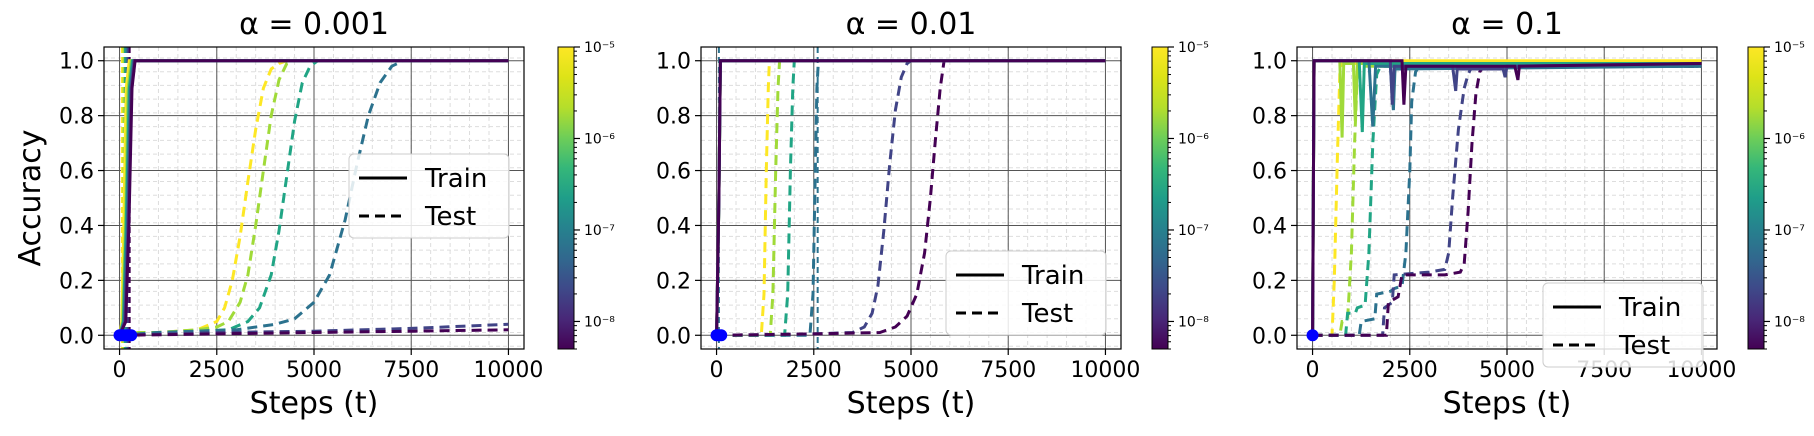 The image size is (1814, 436). I want to click on panel-title: α = 0.001, so click(314, 24).